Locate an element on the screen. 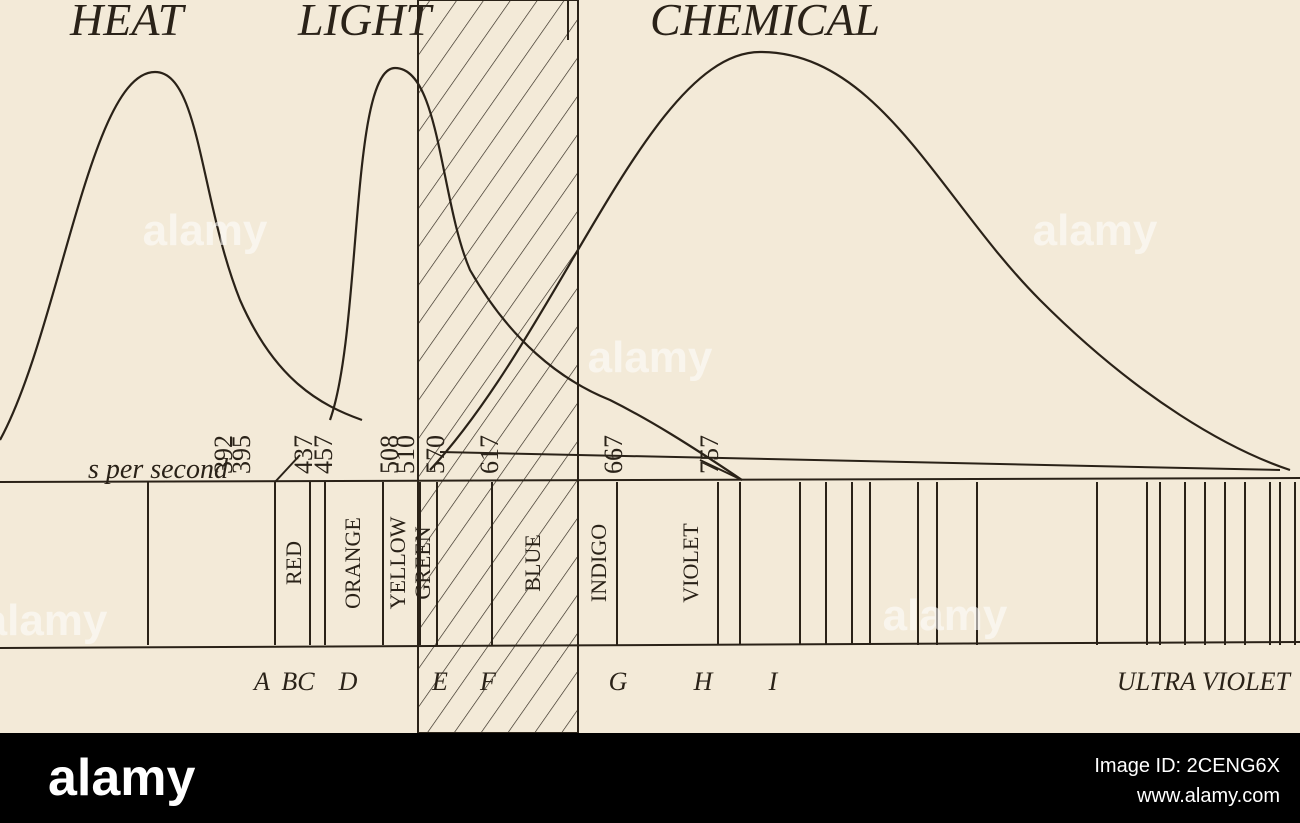  band-label: ORANGE is located at coordinates (352, 563).